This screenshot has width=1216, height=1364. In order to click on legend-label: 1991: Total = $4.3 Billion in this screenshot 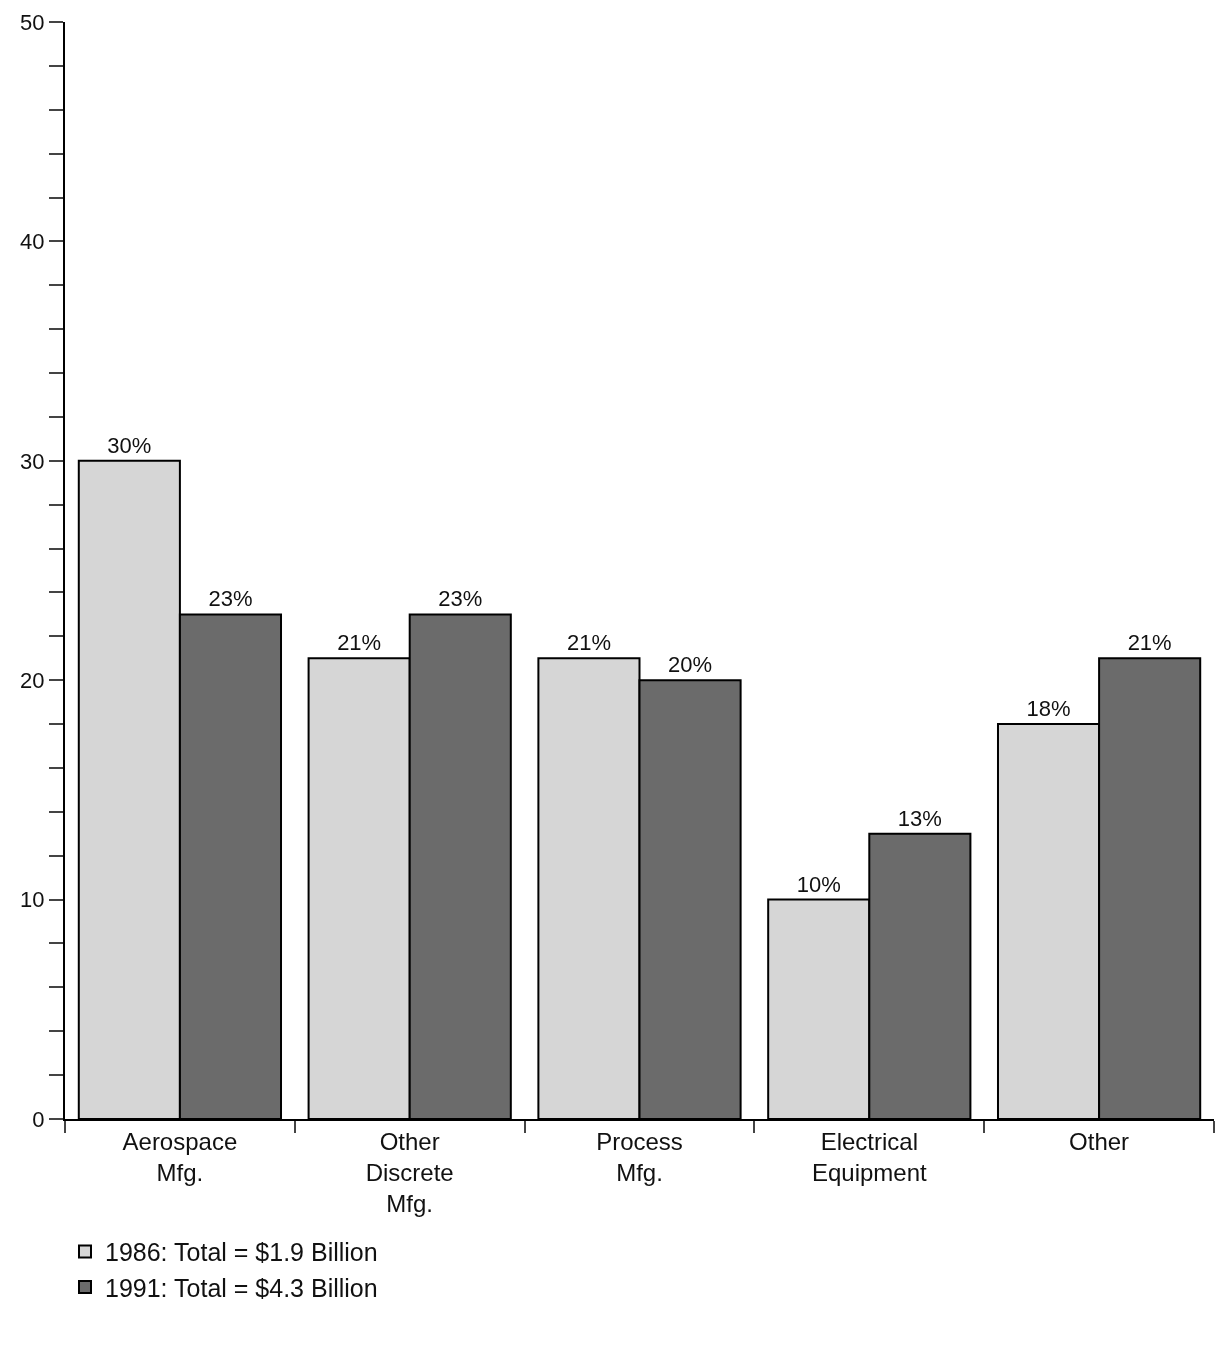, I will do `click(241, 1287)`.